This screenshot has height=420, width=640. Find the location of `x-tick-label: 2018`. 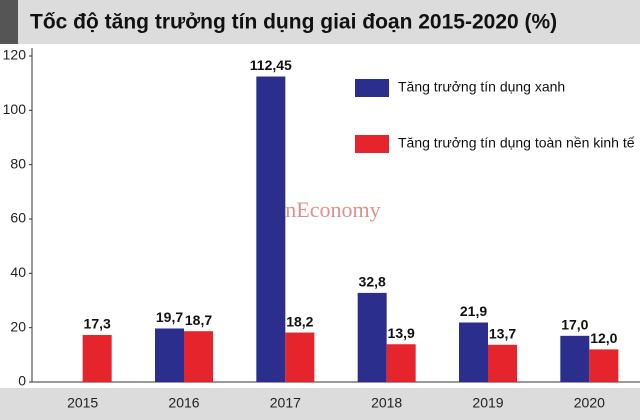

x-tick-label: 2018 is located at coordinates (386, 403).